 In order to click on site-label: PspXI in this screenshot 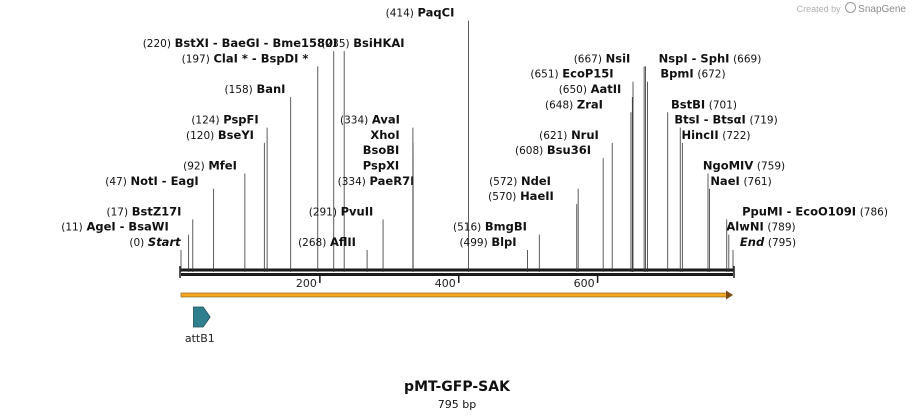, I will do `click(381, 166)`.